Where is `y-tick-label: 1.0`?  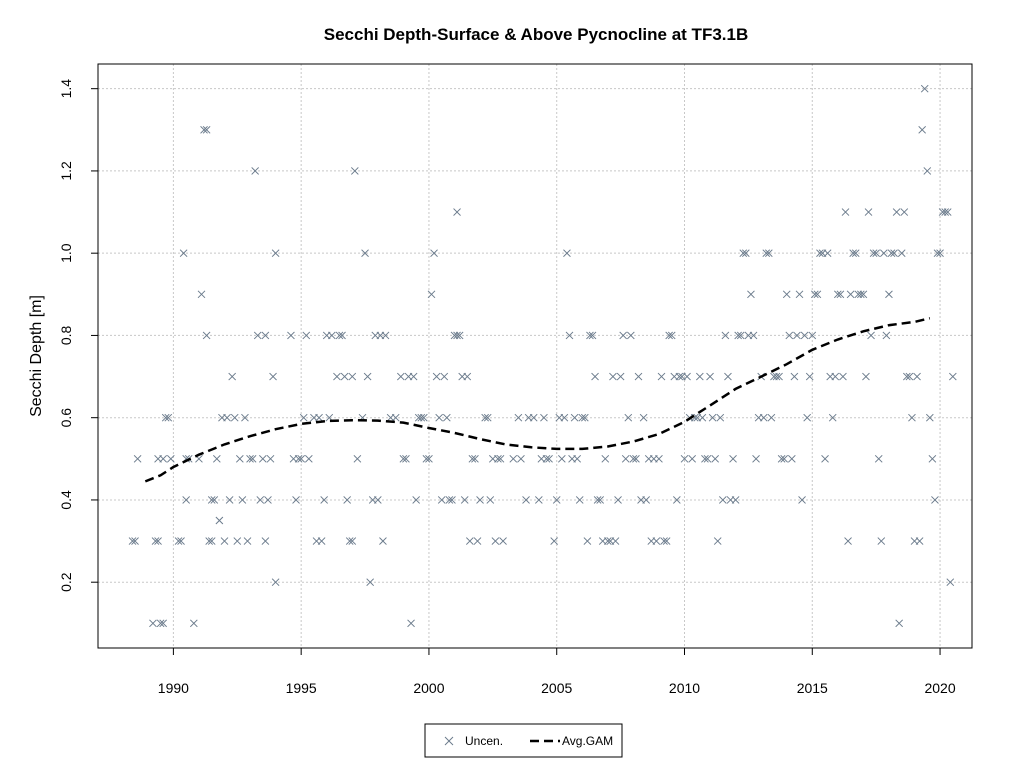 y-tick-label: 1.0 is located at coordinates (66, 253).